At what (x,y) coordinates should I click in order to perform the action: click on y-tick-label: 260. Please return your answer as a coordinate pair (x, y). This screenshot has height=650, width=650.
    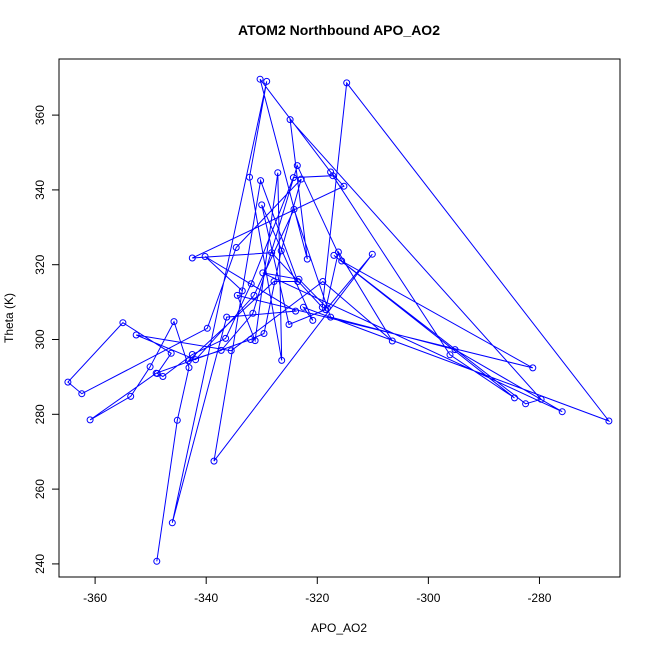
    Looking at the image, I should click on (40, 489).